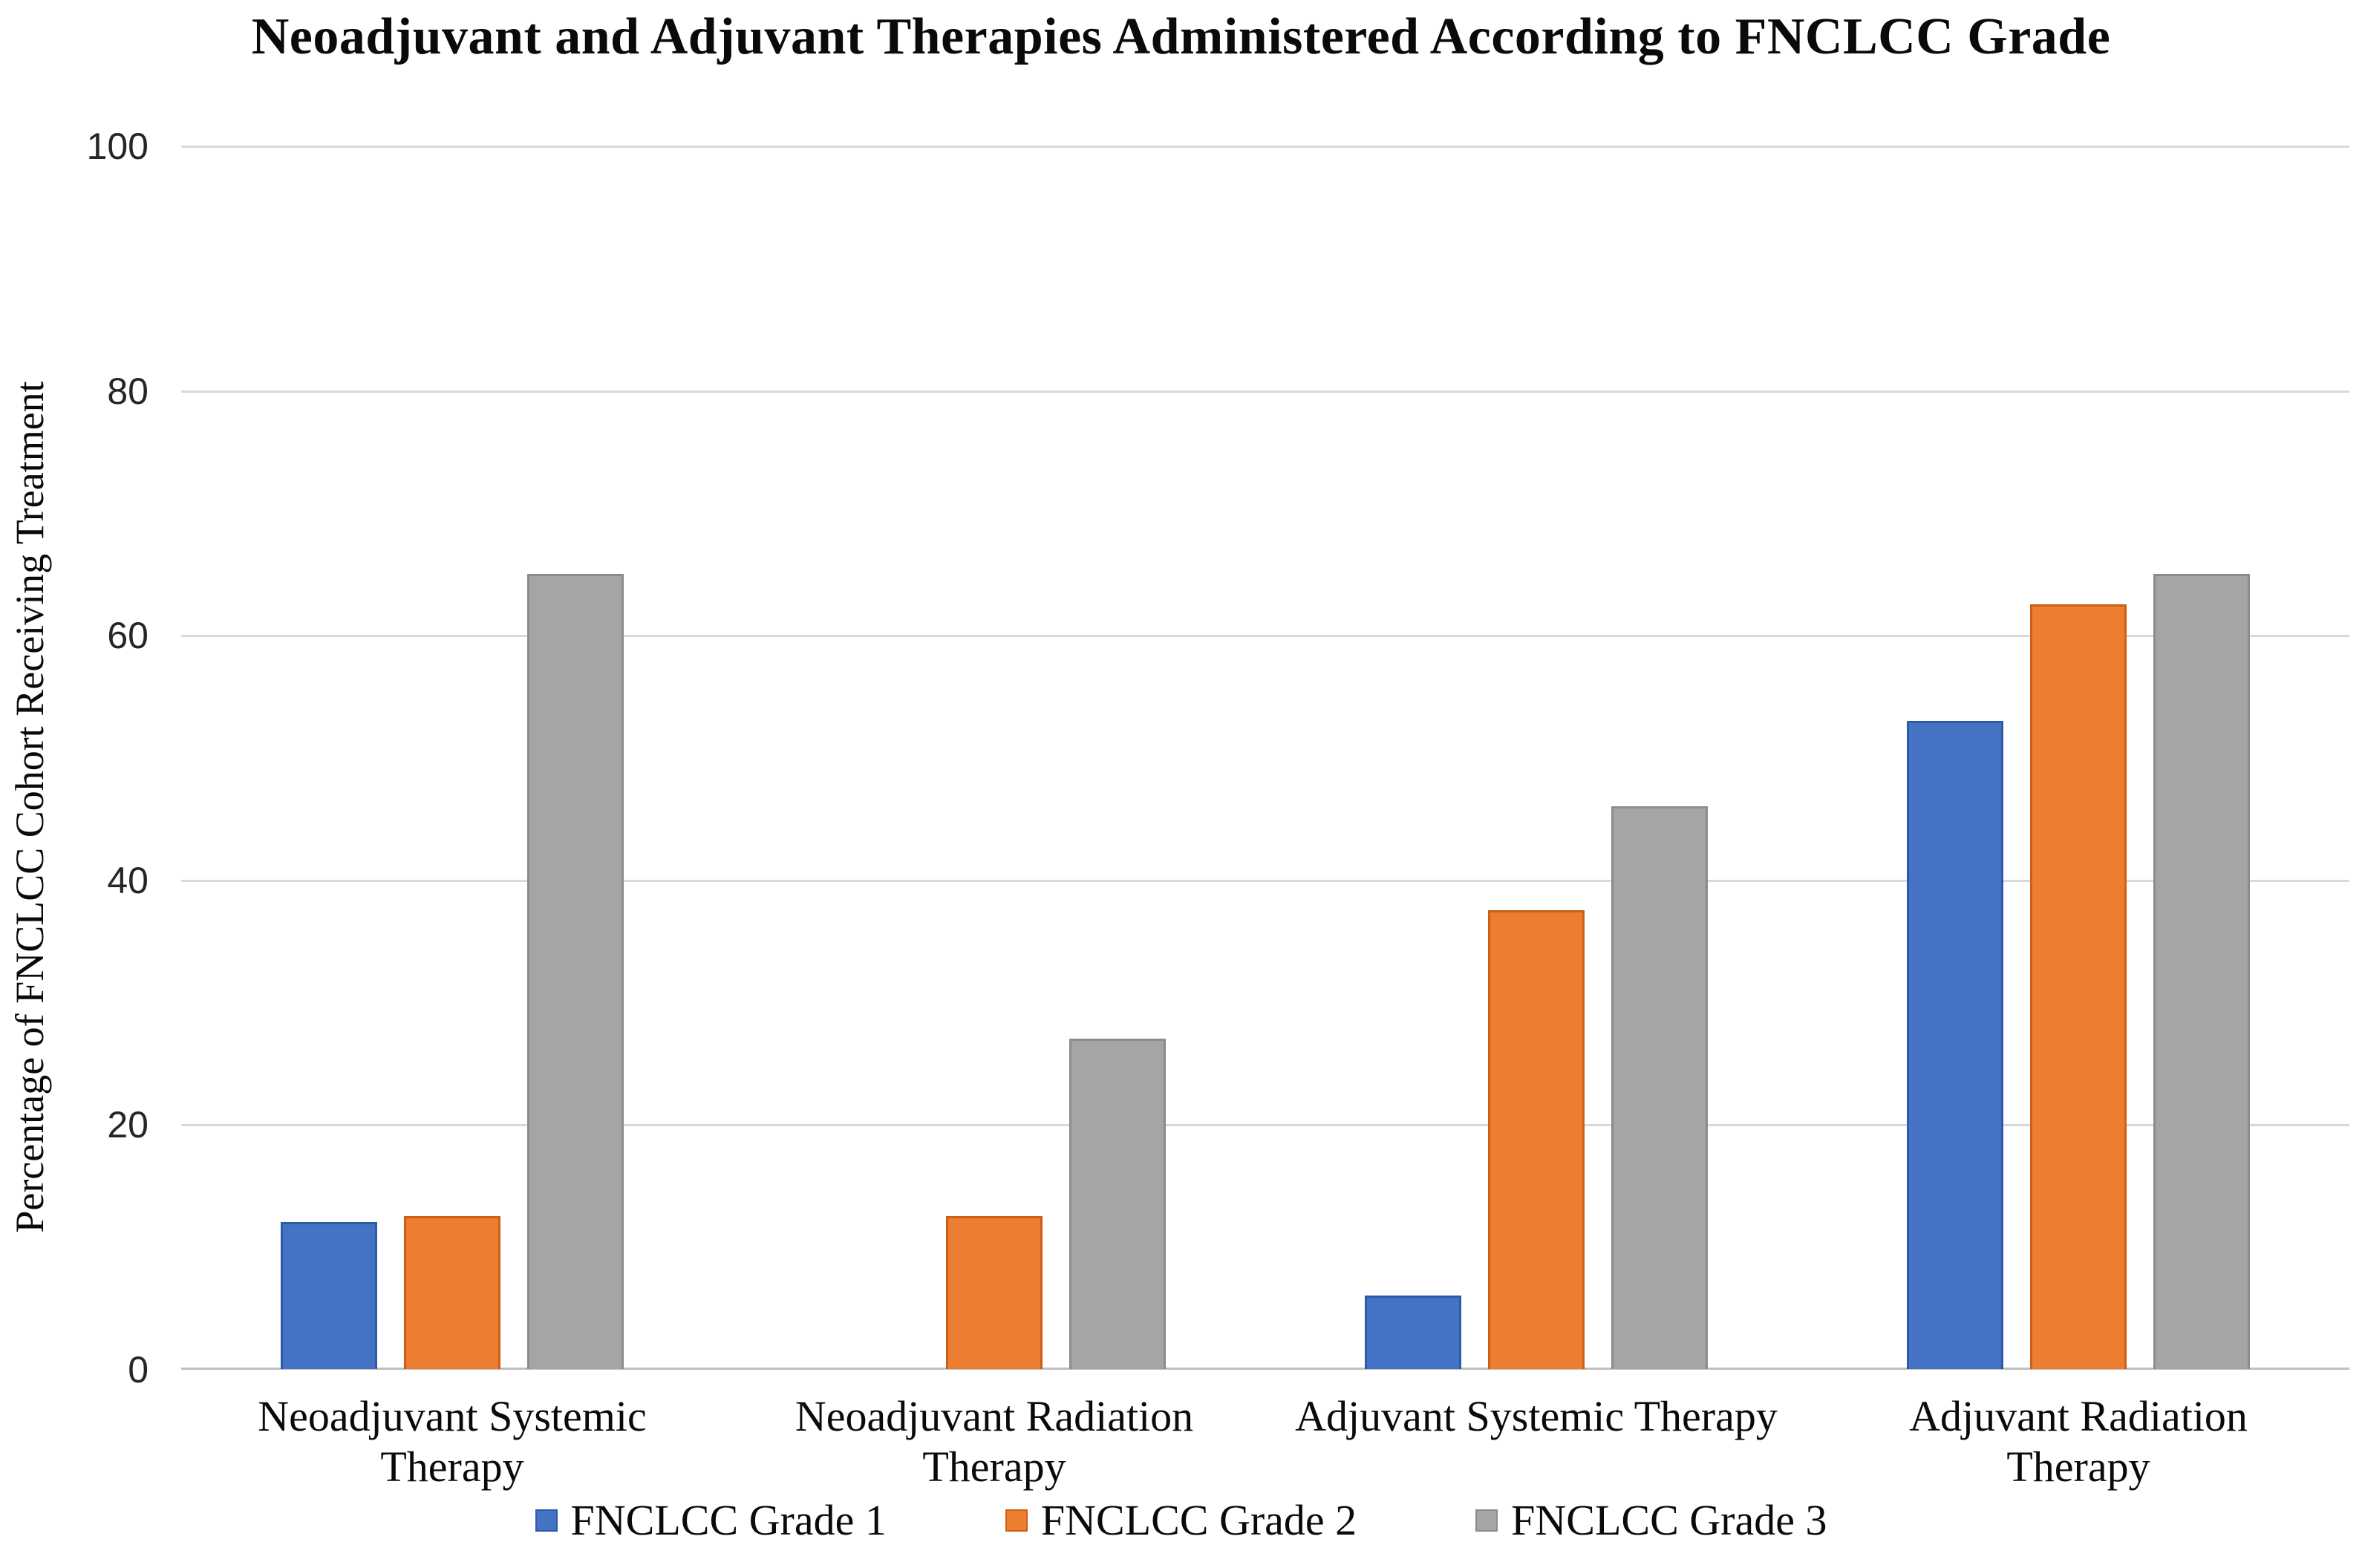  Describe the element at coordinates (452, 1416) in the screenshot. I see `category-label-line: Neoadjuvant Systemic` at that location.